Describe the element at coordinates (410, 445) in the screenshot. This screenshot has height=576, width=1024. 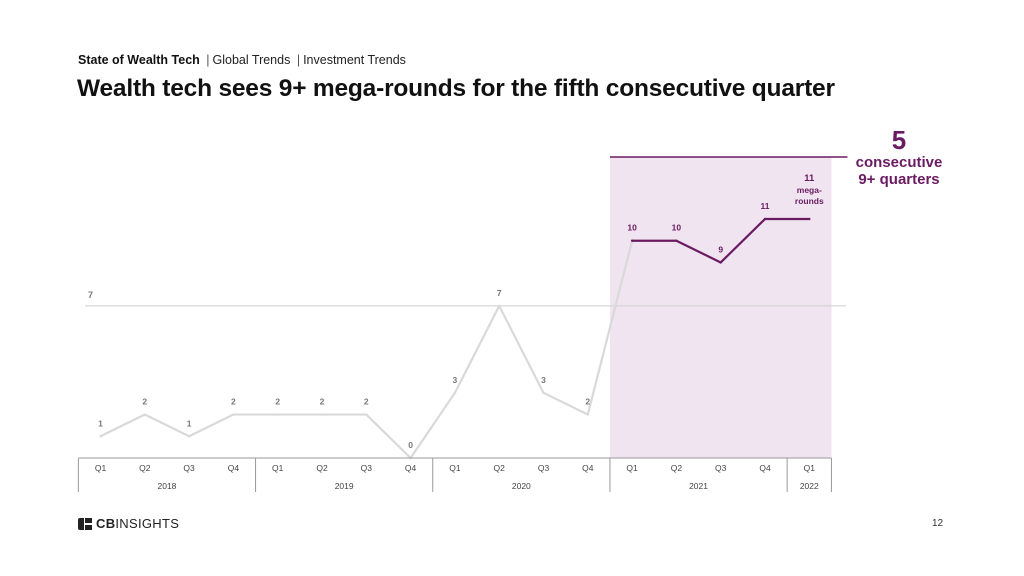
I see `data-label: 0` at that location.